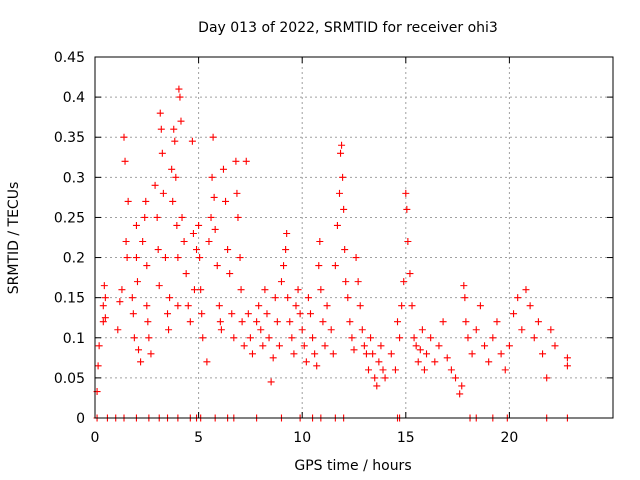  I want to click on y-tick-label: 0, so click(80, 419).